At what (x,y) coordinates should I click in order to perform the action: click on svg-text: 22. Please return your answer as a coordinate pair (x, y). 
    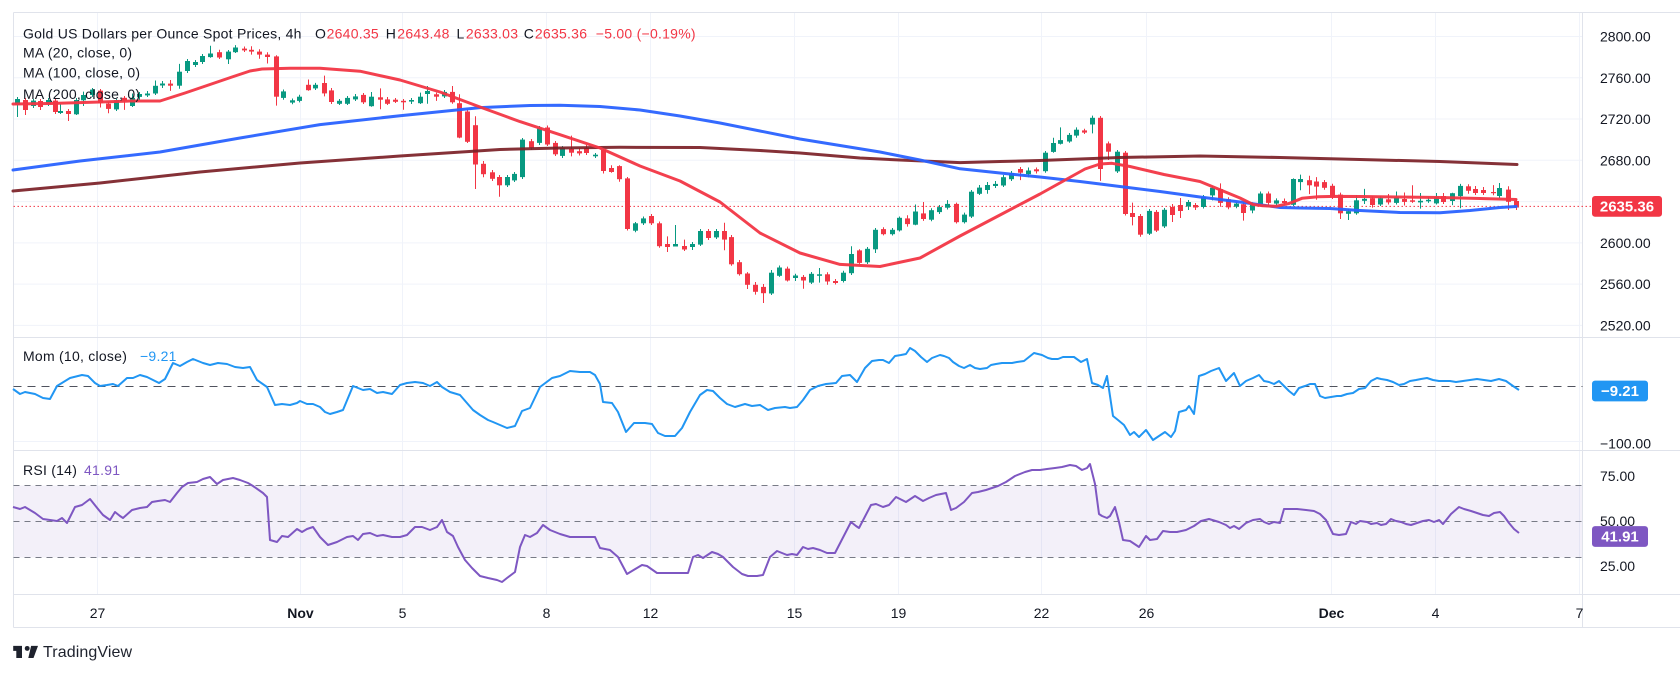
    Looking at the image, I should click on (1042, 613).